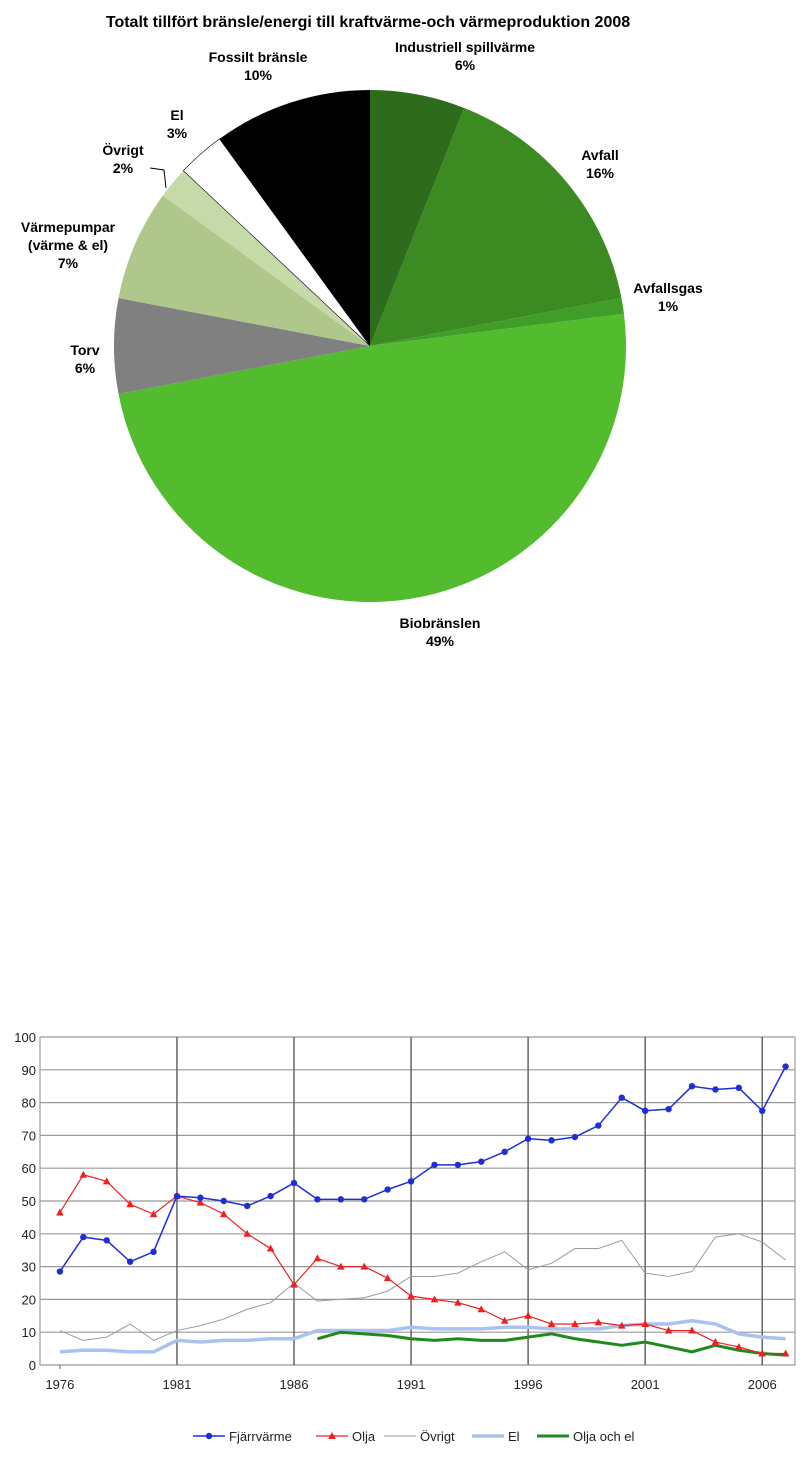 The image size is (809, 1467). Describe the element at coordinates (465, 56) in the screenshot. I see `slice-label: Industriell spillvärme 6%` at that location.